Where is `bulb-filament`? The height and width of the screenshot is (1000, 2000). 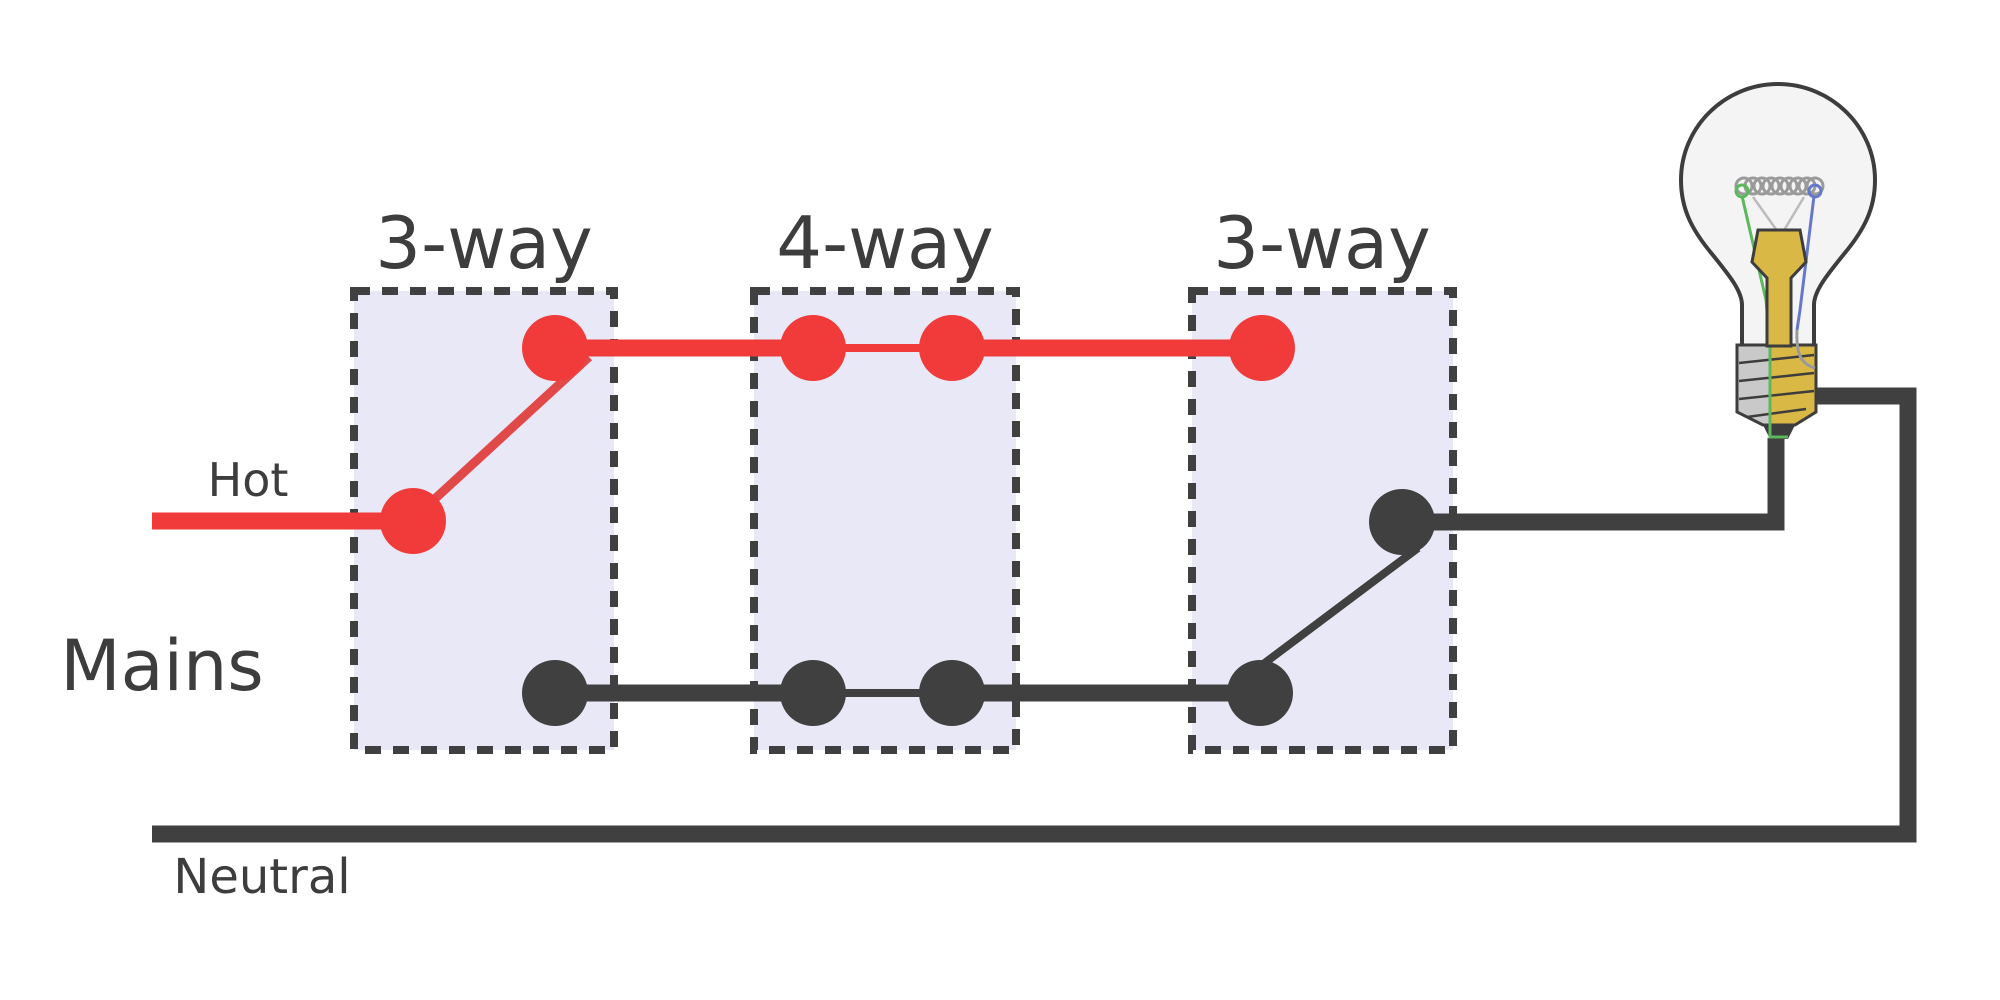 bulb-filament is located at coordinates (1779, 186).